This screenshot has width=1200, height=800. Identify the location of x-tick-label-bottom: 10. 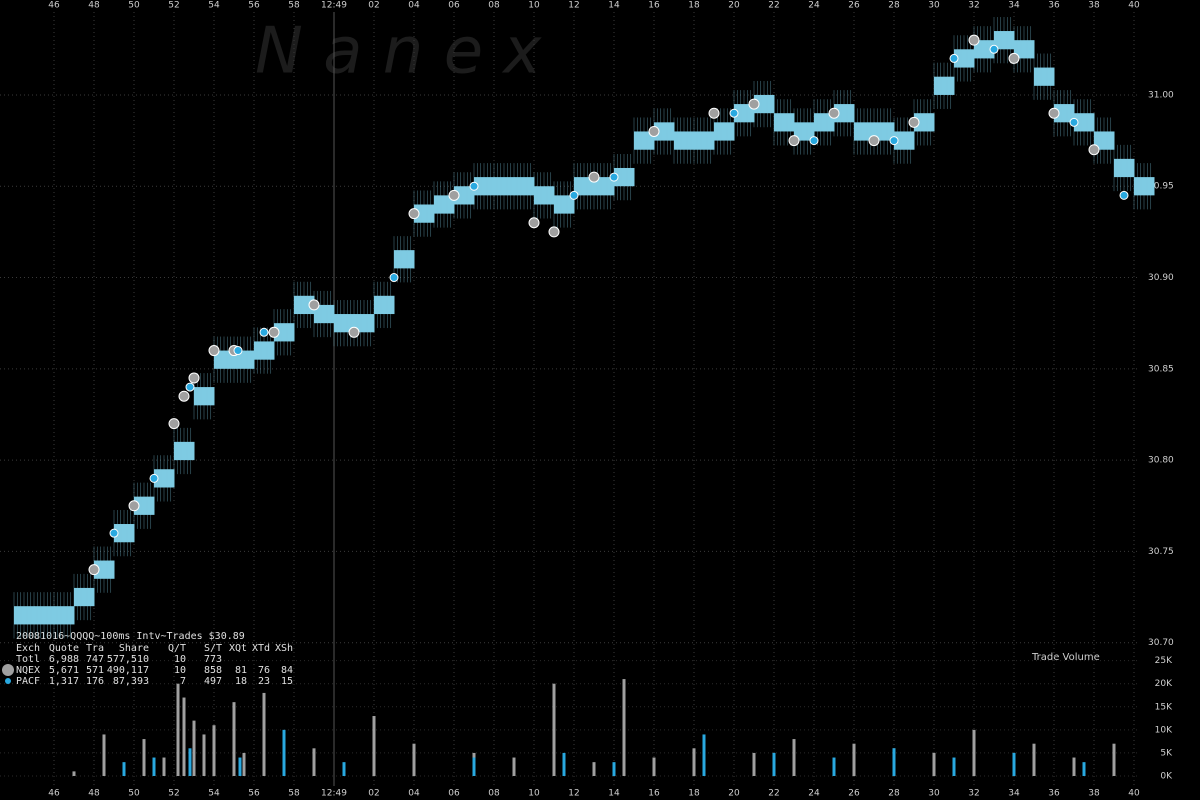
(534, 794).